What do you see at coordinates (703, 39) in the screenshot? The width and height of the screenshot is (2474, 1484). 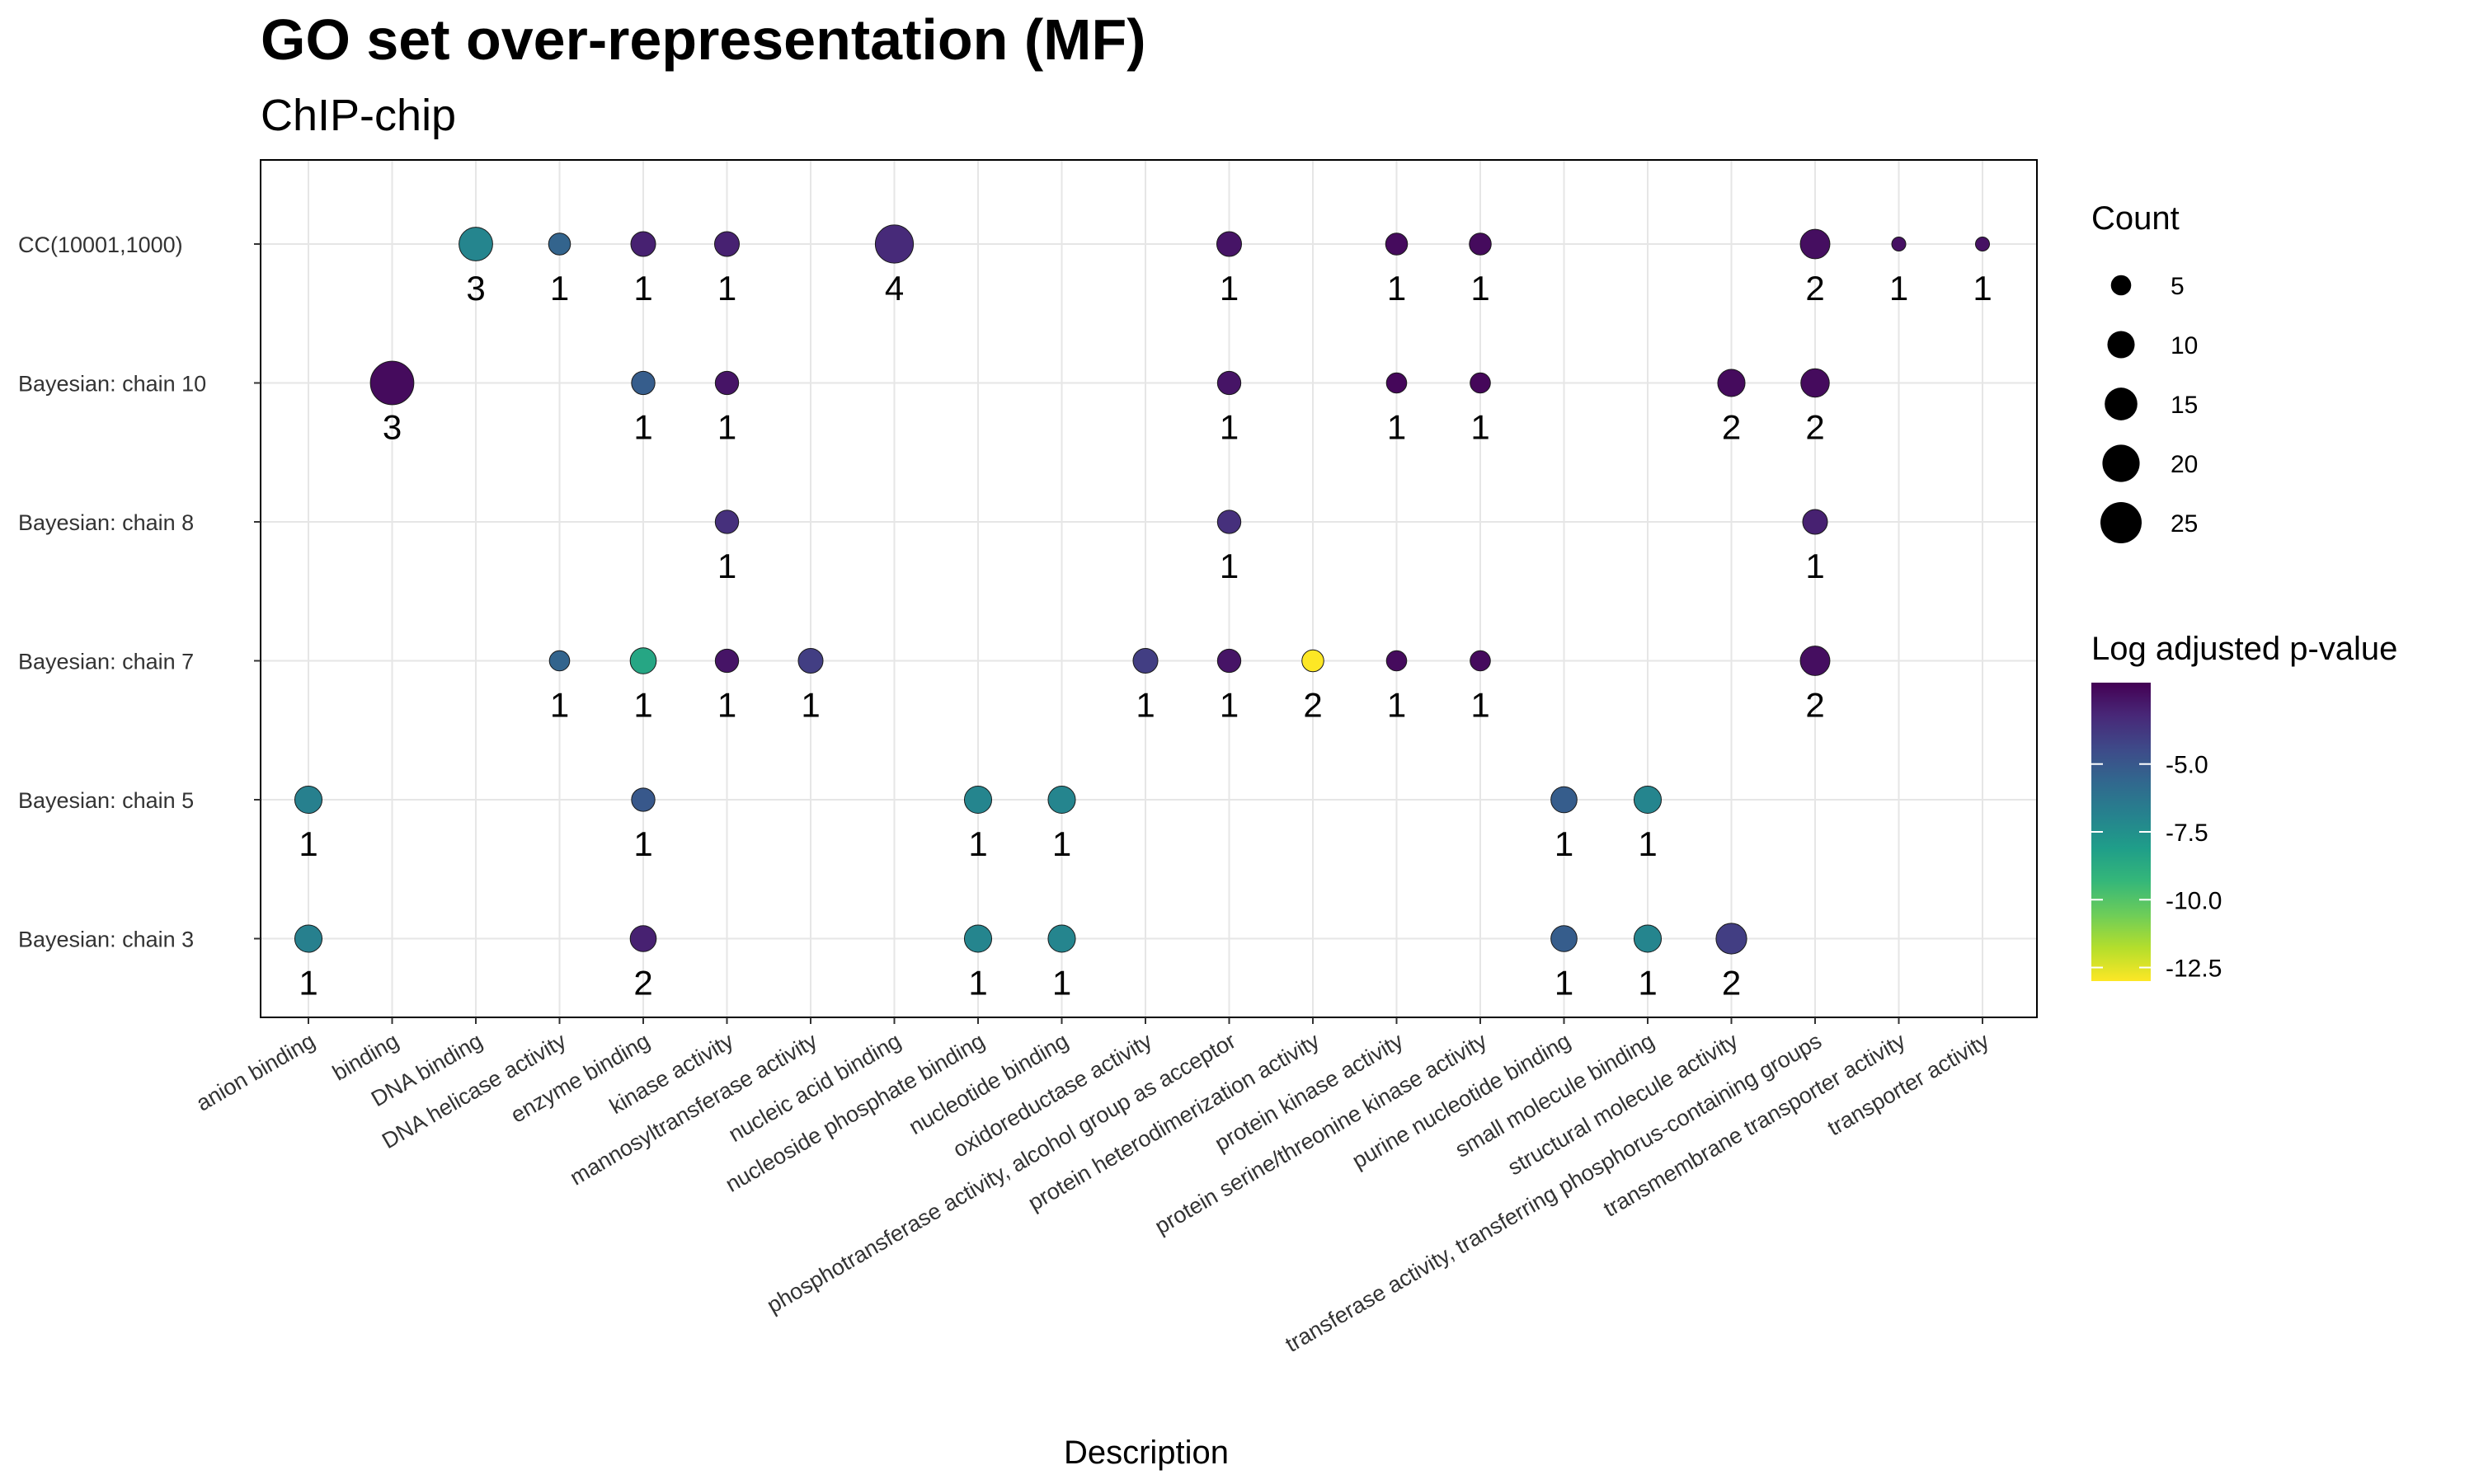 I see `chart-title: GO set over-representation (MF)` at bounding box center [703, 39].